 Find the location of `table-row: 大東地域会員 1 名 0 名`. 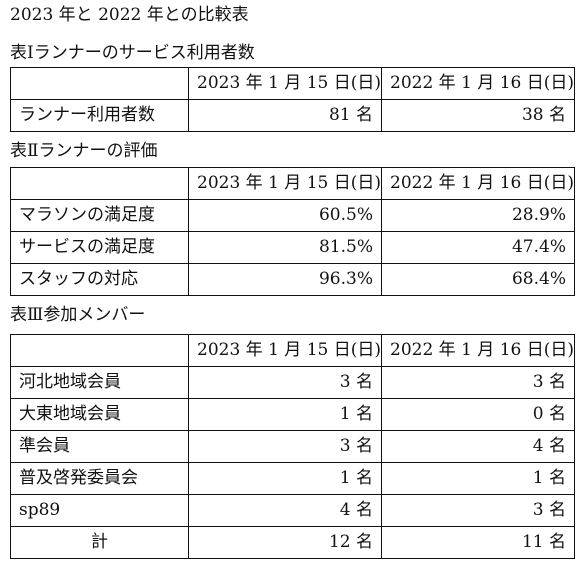

table-row: 大東地域会員 1 名 0 名 is located at coordinates (292, 414).